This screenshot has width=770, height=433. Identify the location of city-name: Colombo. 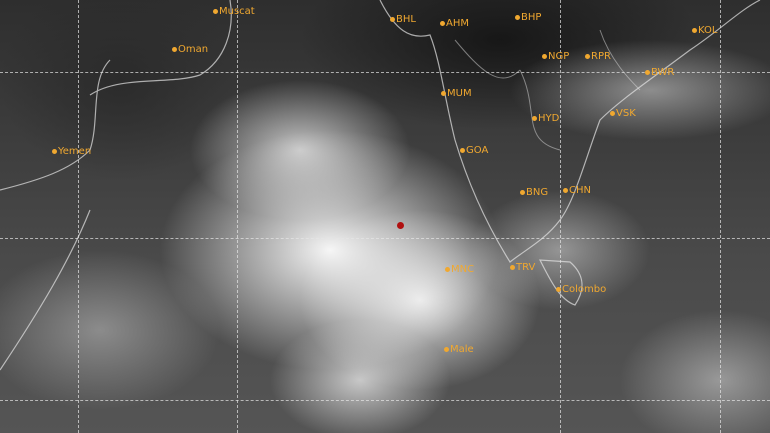
(584, 289).